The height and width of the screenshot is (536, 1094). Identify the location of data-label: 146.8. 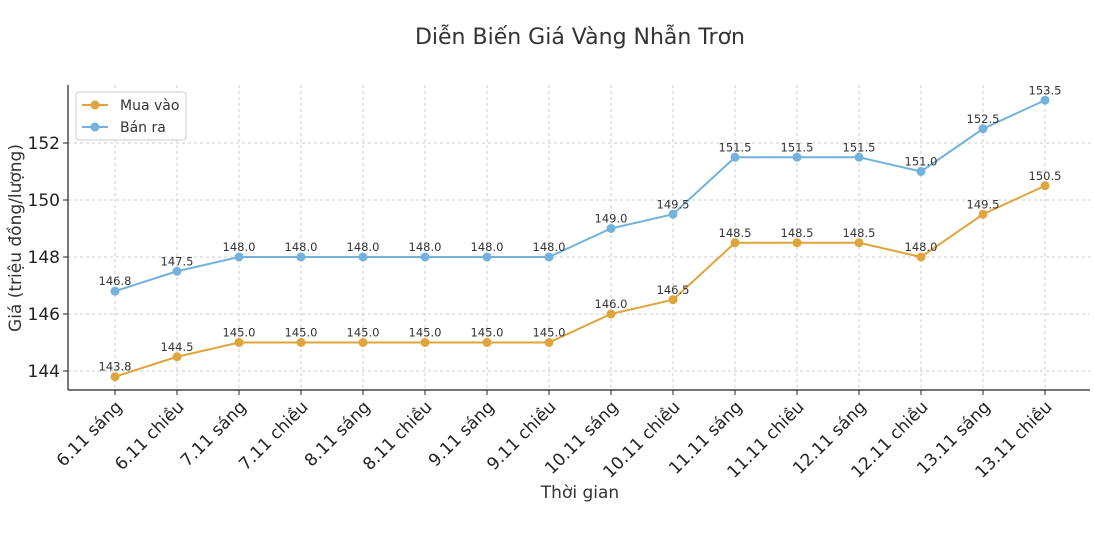
(115, 281).